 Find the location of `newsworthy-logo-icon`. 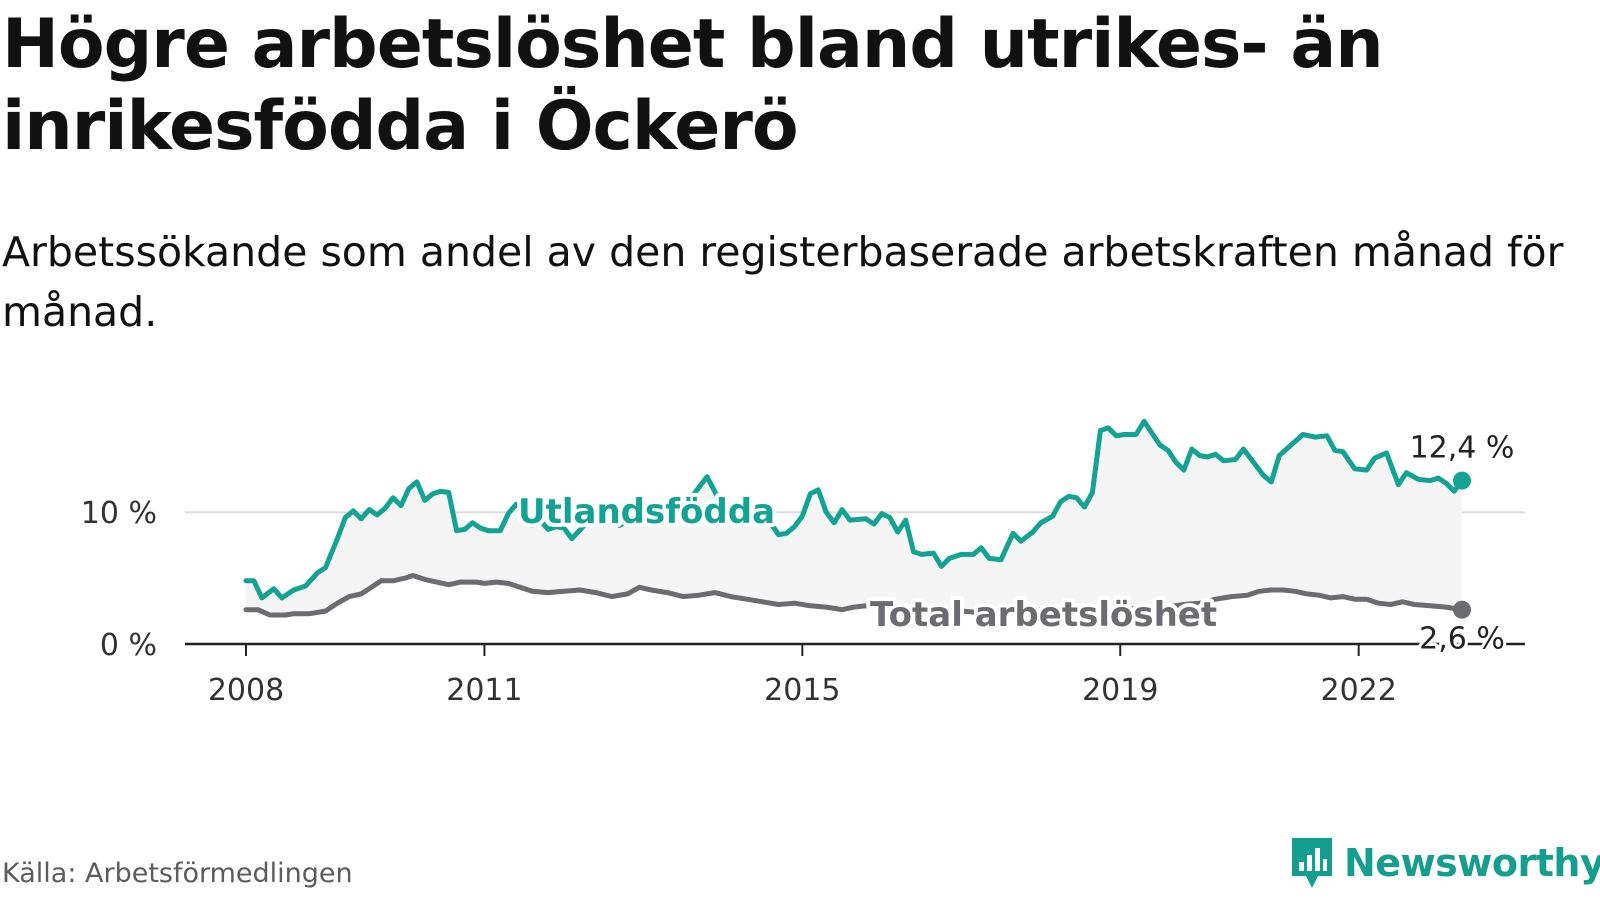

newsworthy-logo-icon is located at coordinates (1312, 863).